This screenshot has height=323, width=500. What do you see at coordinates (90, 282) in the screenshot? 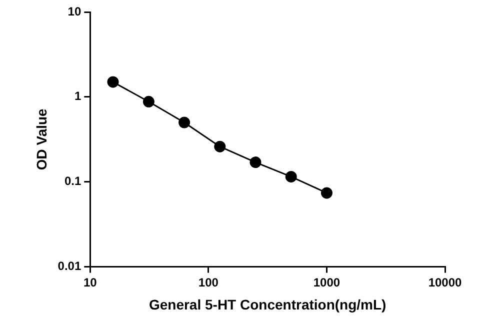
I see `x-tick-label: 10` at bounding box center [90, 282].